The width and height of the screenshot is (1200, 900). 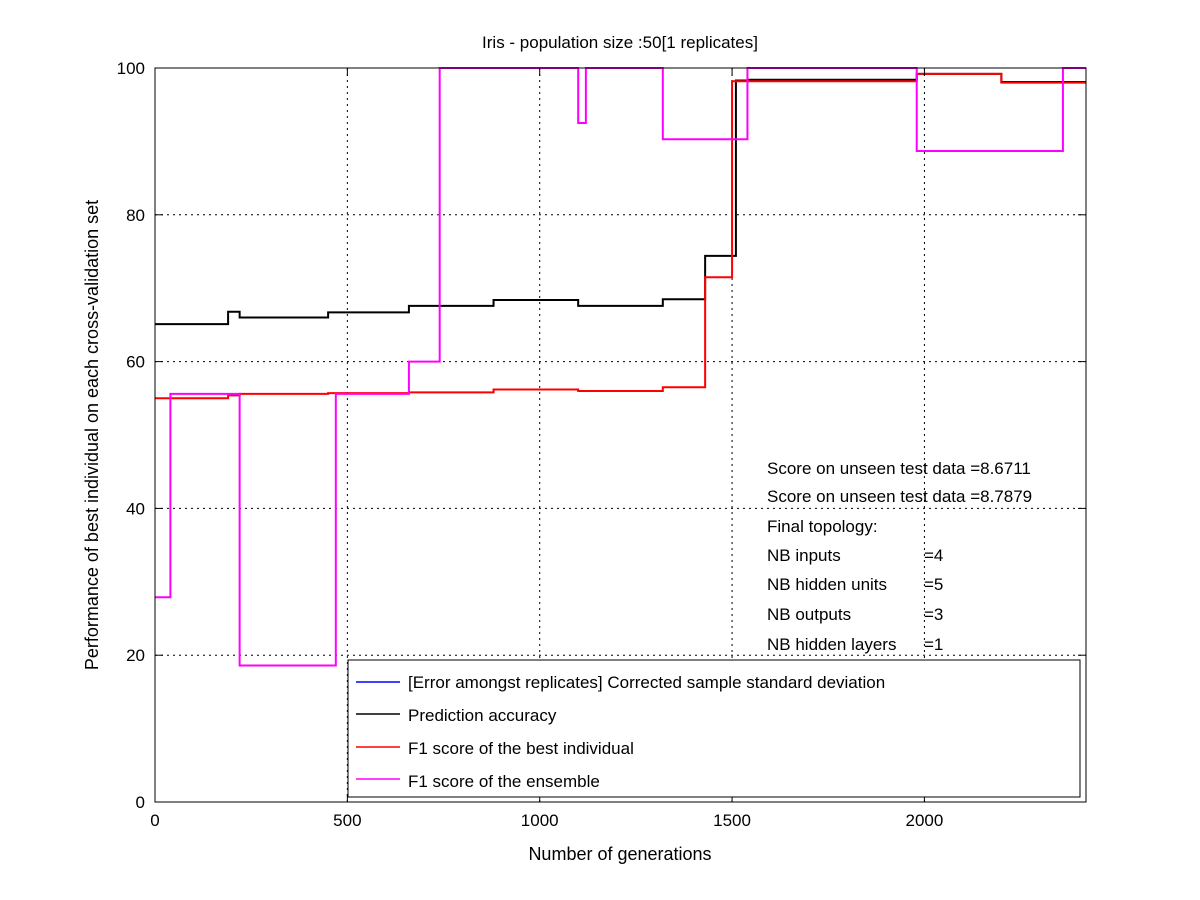 I want to click on y-tick-label: 0, so click(x=140, y=802).